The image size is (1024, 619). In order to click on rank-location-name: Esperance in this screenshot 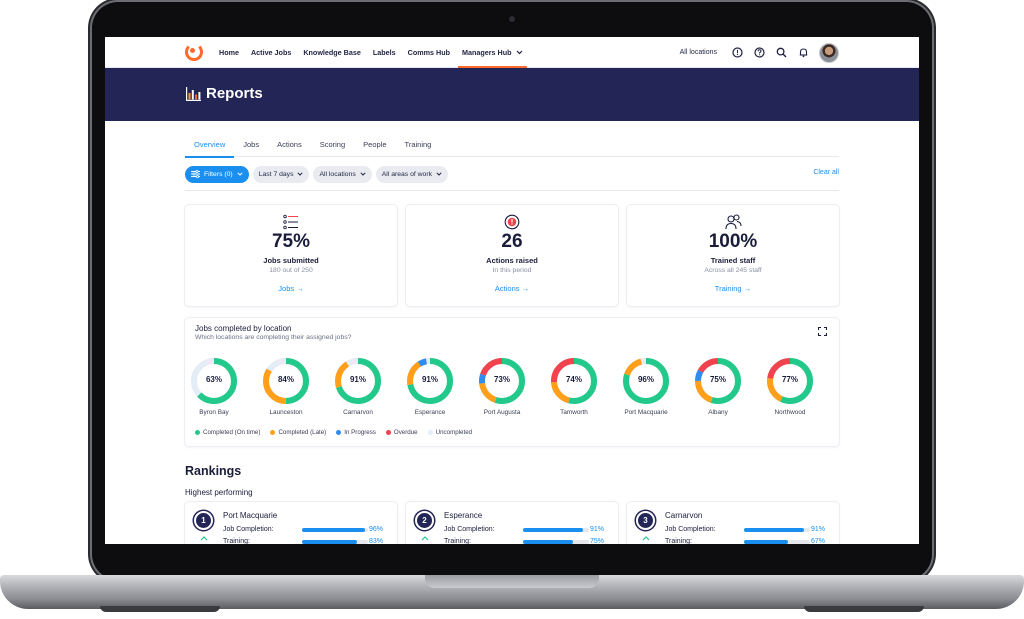, I will do `click(463, 515)`.